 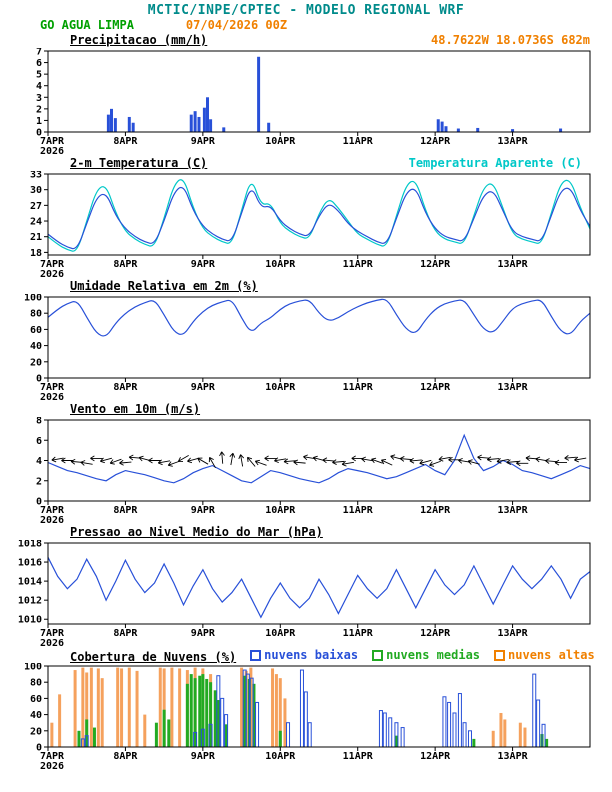 What do you see at coordinates (433, 655) in the screenshot?
I see `legend-label-nuvens-medias: nuvens medias` at bounding box center [433, 655].